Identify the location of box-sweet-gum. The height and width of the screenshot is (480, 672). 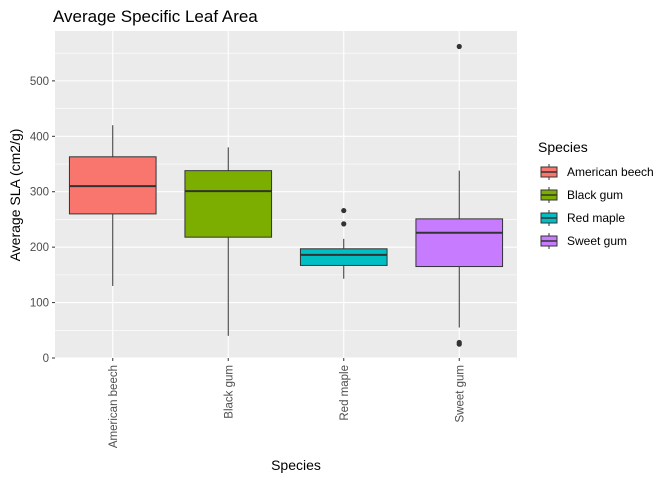
(459, 195).